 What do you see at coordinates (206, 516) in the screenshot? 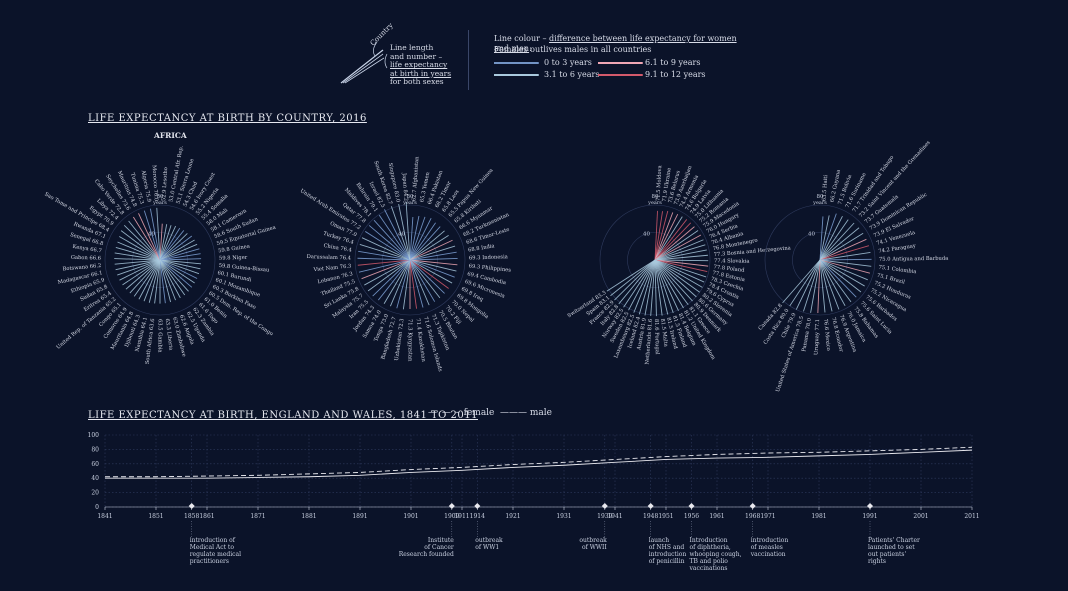
I see `x-tick-label: 1861` at bounding box center [206, 516].